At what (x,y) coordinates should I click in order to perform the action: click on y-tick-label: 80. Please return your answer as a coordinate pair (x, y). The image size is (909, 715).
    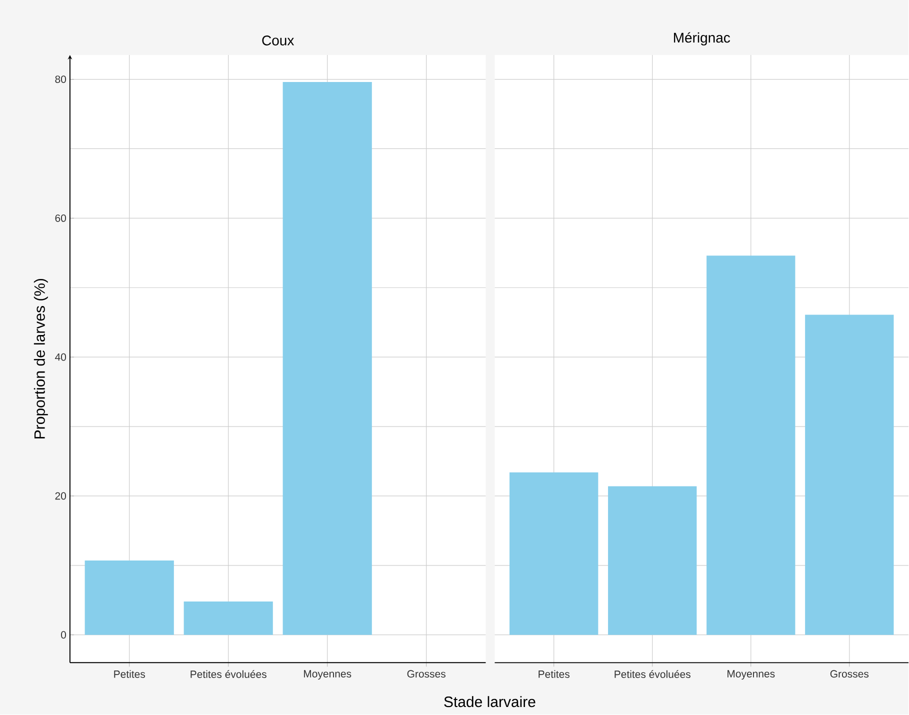
    Looking at the image, I should click on (60, 80).